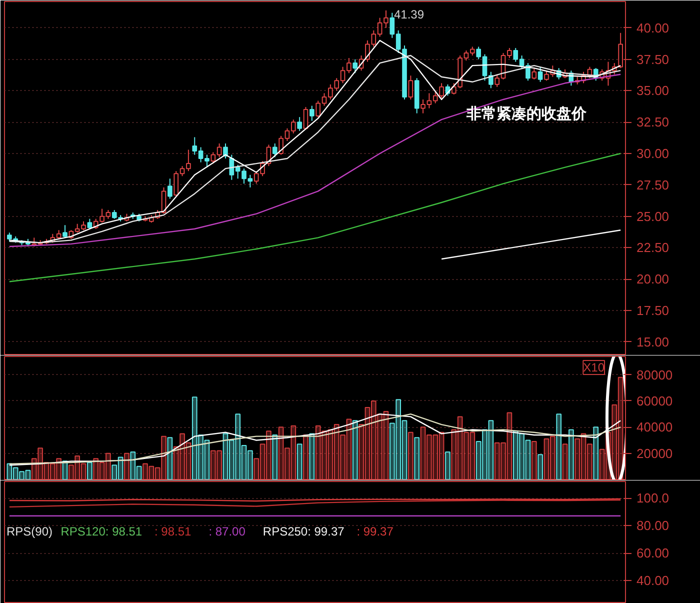 The image size is (700, 603). Describe the element at coordinates (409, 14) in the screenshot. I see `annotation: 41.39` at that location.